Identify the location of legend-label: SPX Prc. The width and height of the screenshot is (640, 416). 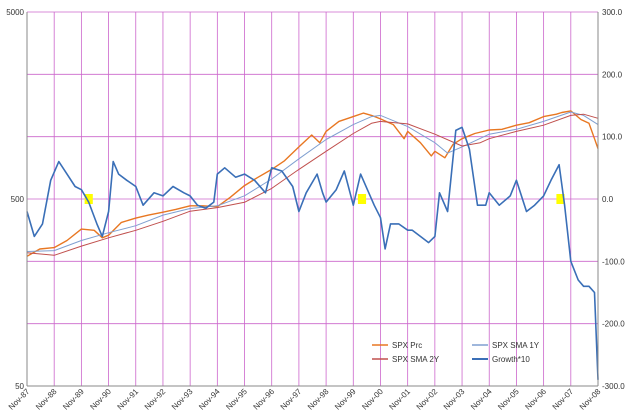
(407, 345).